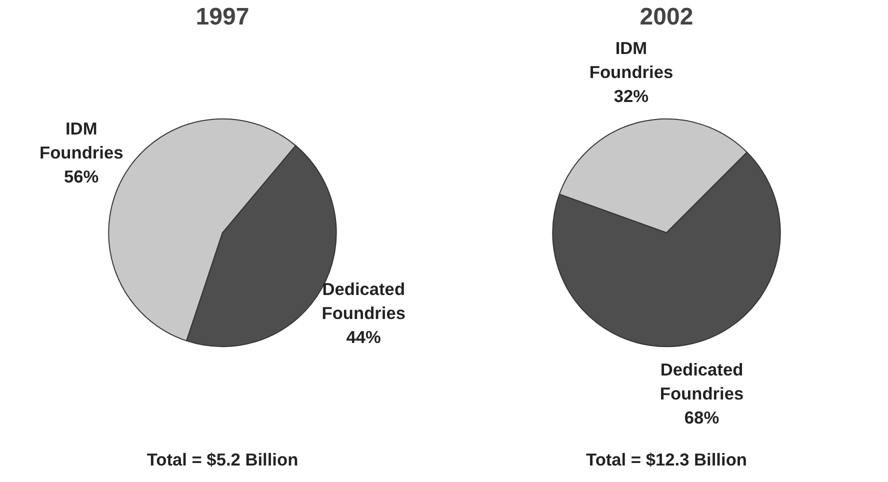  Describe the element at coordinates (631, 96) in the screenshot. I see `data-label: 32%` at that location.